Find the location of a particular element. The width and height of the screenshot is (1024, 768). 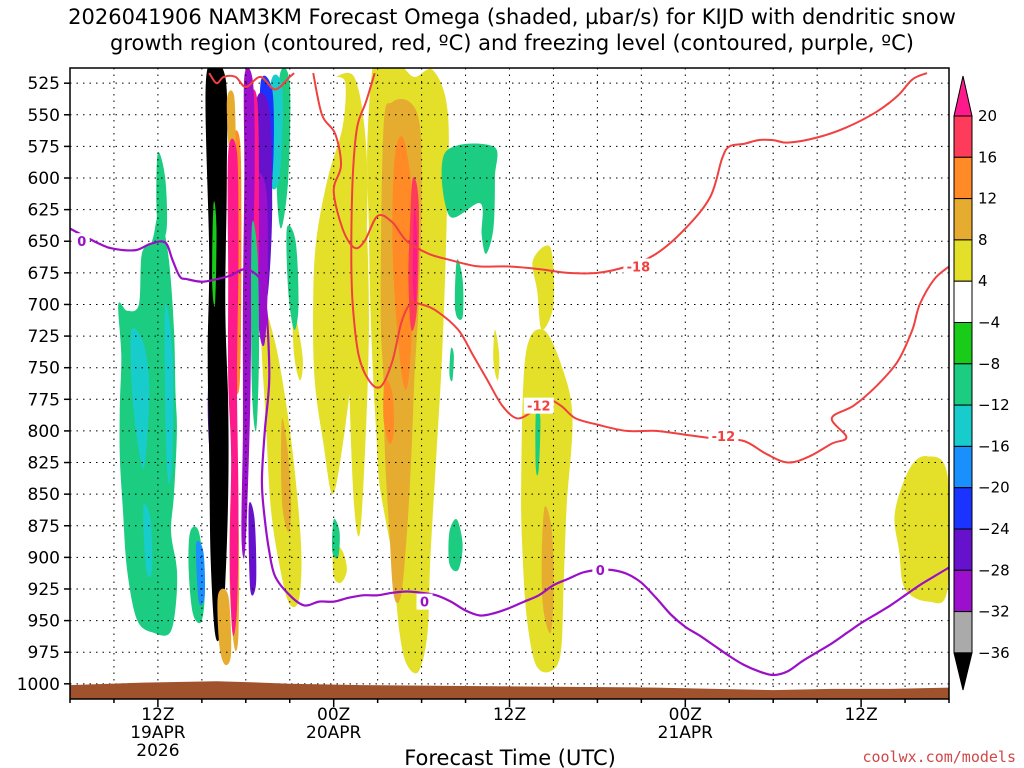

y-tick-label: 575 is located at coordinates (44, 147).